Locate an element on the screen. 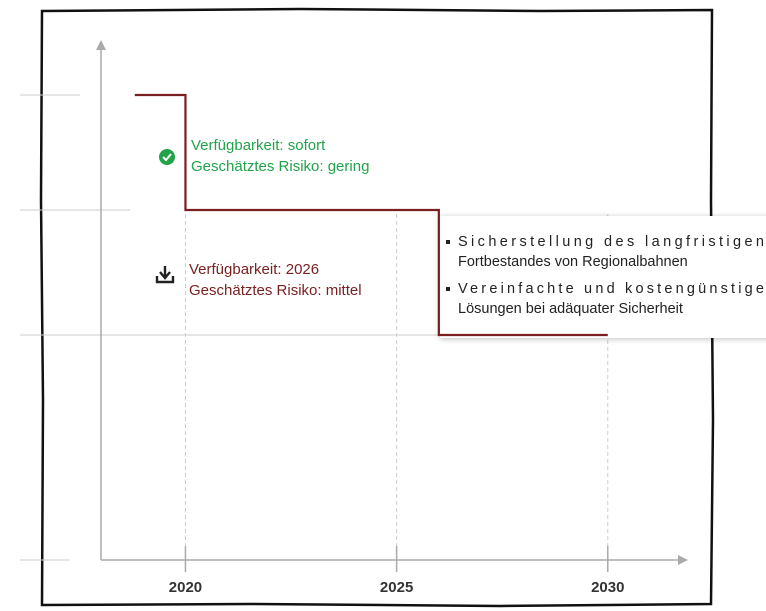 Image resolution: width=766 pixels, height=611 pixels. x-tick-label: 2020 is located at coordinates (185, 587).